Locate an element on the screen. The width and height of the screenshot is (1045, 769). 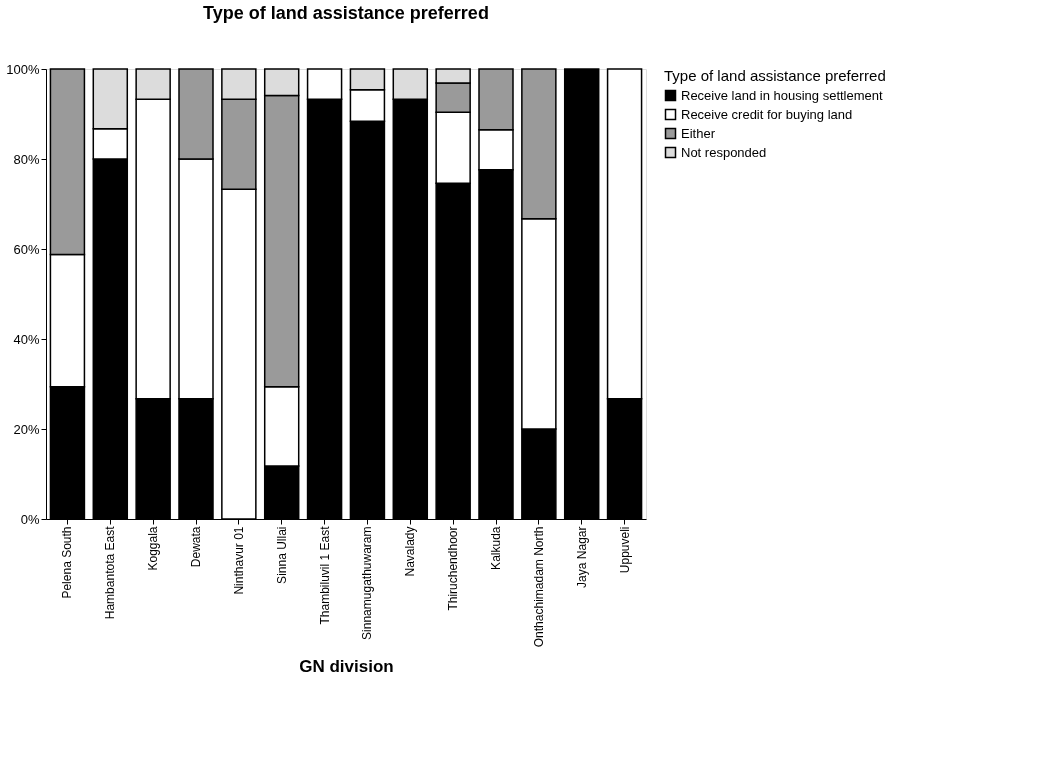
legend-label: Receive credit for buying land is located at coordinates (767, 114).